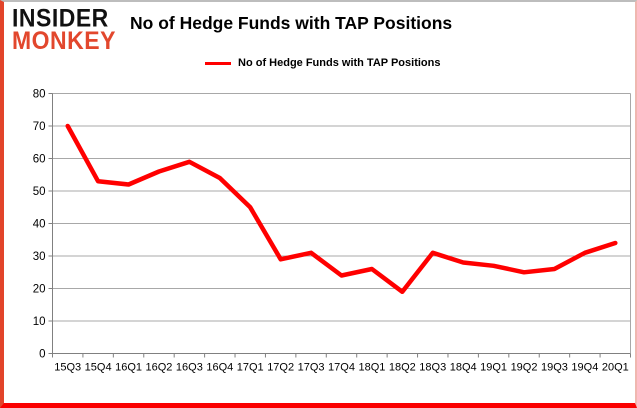 Image resolution: width=637 pixels, height=408 pixels. What do you see at coordinates (524, 368) in the screenshot?
I see `x-tick-label: 19Q2` at bounding box center [524, 368].